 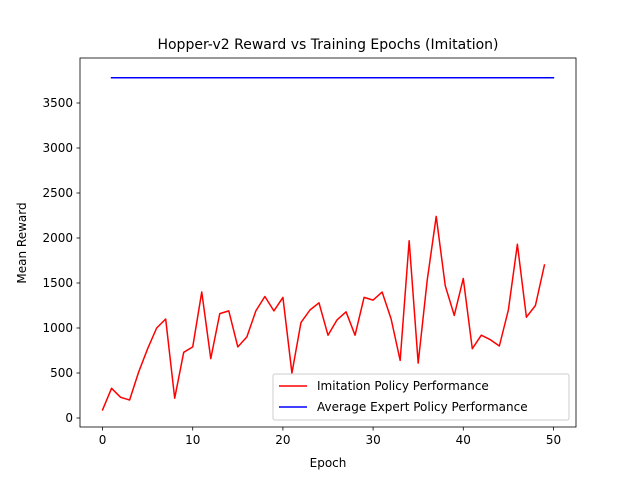 I want to click on legend-label-0: Imitation Policy Performance, so click(x=403, y=386).